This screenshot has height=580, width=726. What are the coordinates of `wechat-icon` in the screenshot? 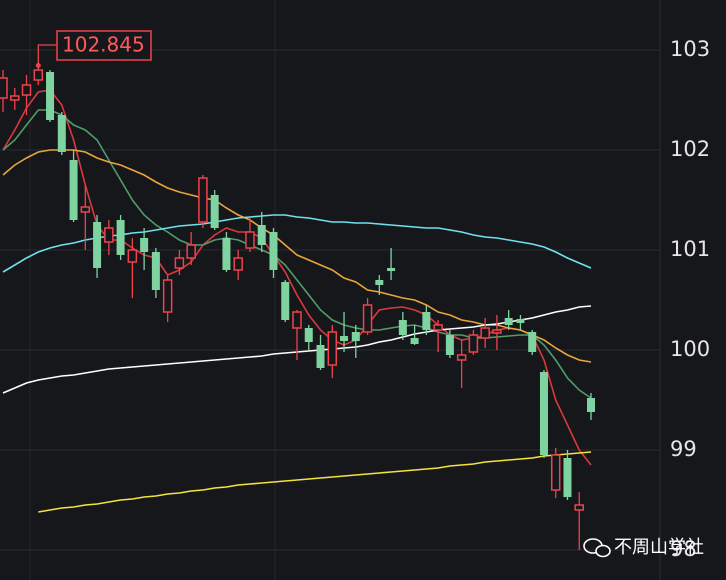 It's located at (603, 551).